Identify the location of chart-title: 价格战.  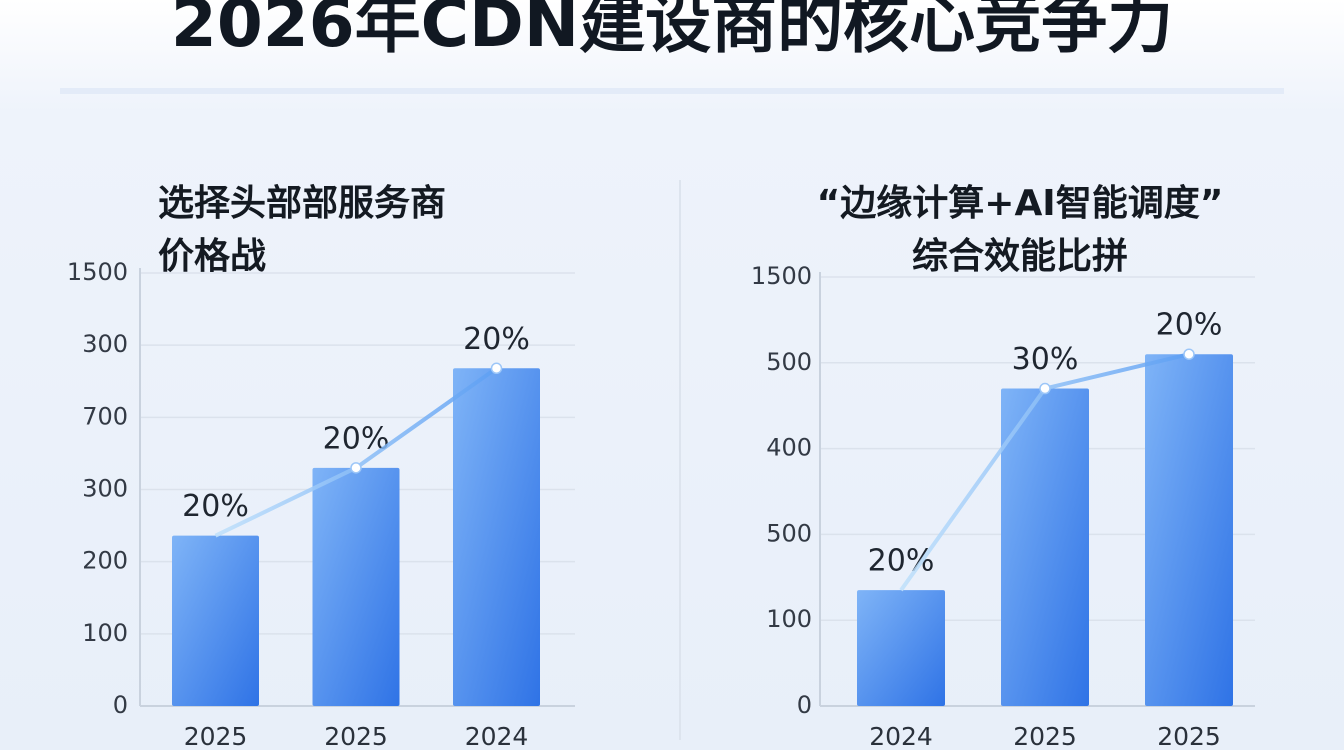
(212, 256).